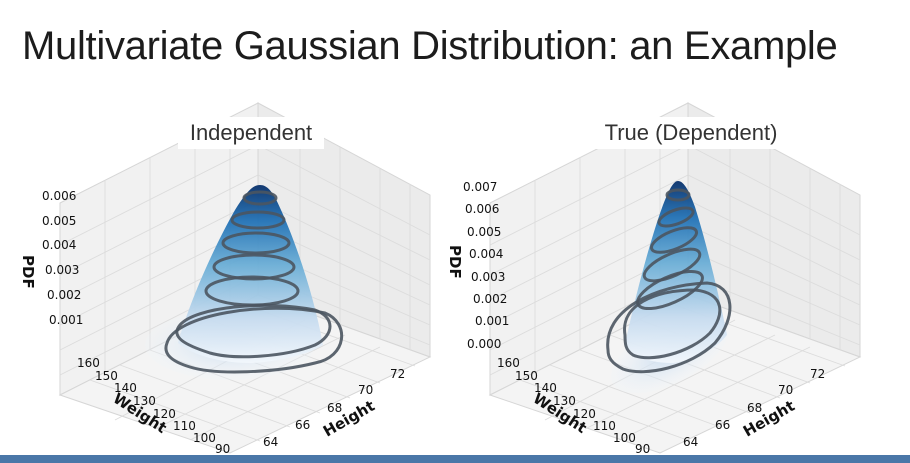 The width and height of the screenshot is (910, 463). I want to click on plot-title: Independent, so click(251, 132).